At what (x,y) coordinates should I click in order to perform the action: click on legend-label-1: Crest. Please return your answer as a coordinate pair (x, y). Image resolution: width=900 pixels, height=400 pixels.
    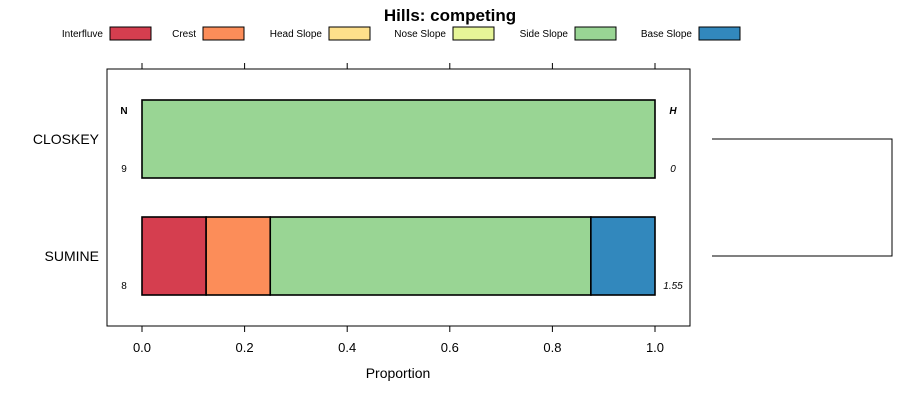
    Looking at the image, I should click on (184, 34).